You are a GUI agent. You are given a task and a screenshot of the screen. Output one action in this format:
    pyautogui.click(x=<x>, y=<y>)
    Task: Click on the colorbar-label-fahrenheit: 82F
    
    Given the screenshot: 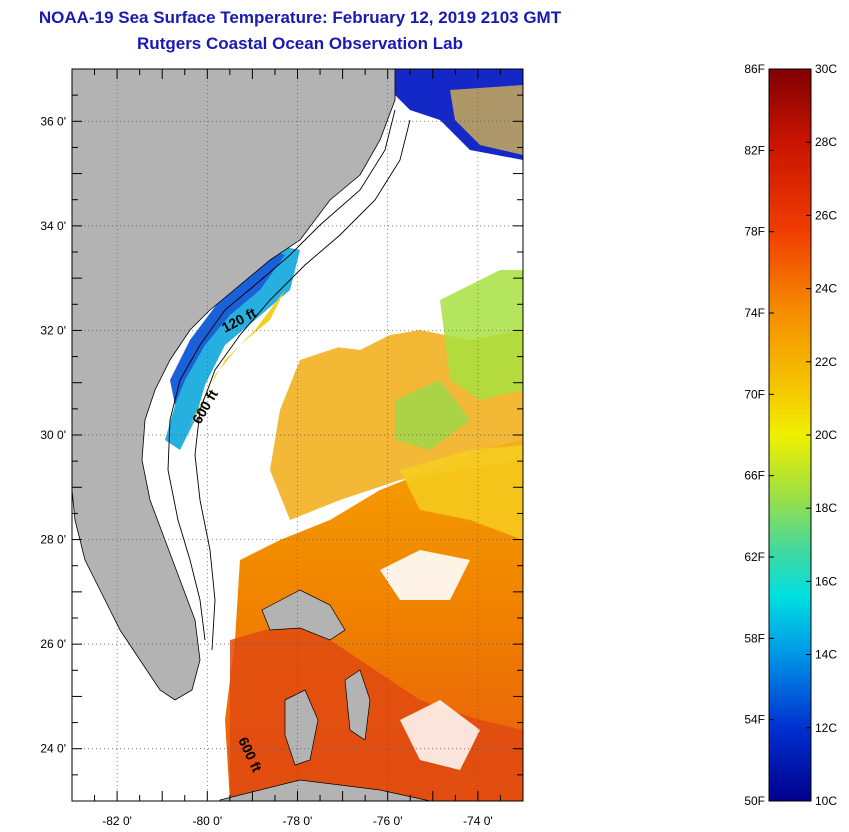 What is the action you would take?
    pyautogui.click(x=754, y=150)
    